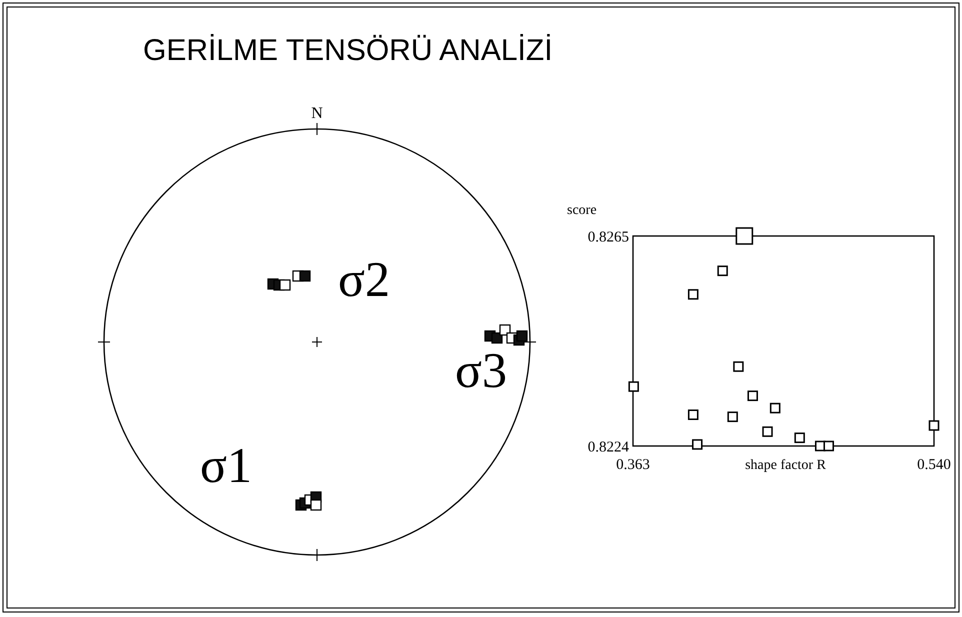 The image size is (962, 617). I want to click on x-tick-label: 0.363, so click(633, 465).